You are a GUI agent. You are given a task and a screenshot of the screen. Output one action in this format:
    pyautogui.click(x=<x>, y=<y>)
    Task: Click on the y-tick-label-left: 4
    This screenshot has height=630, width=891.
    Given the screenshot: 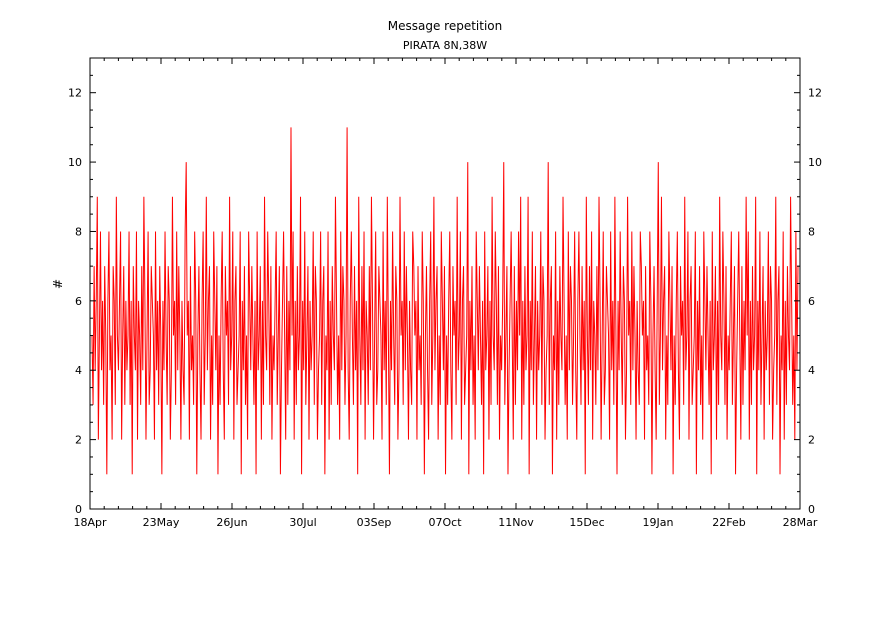 What is the action you would take?
    pyautogui.click(x=78, y=370)
    